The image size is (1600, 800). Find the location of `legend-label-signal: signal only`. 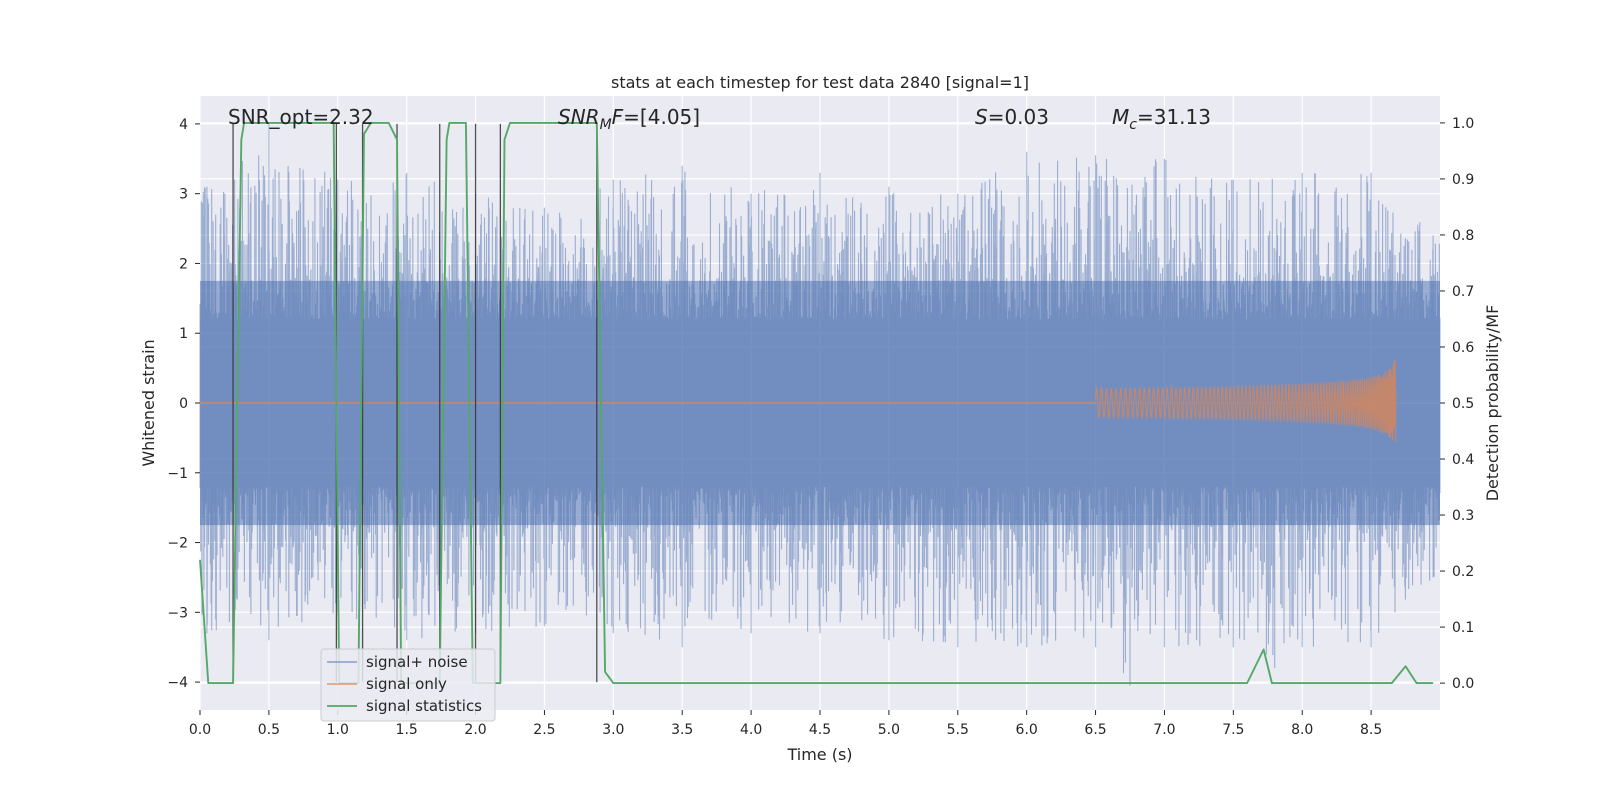

legend-label-signal: signal only is located at coordinates (406, 684).